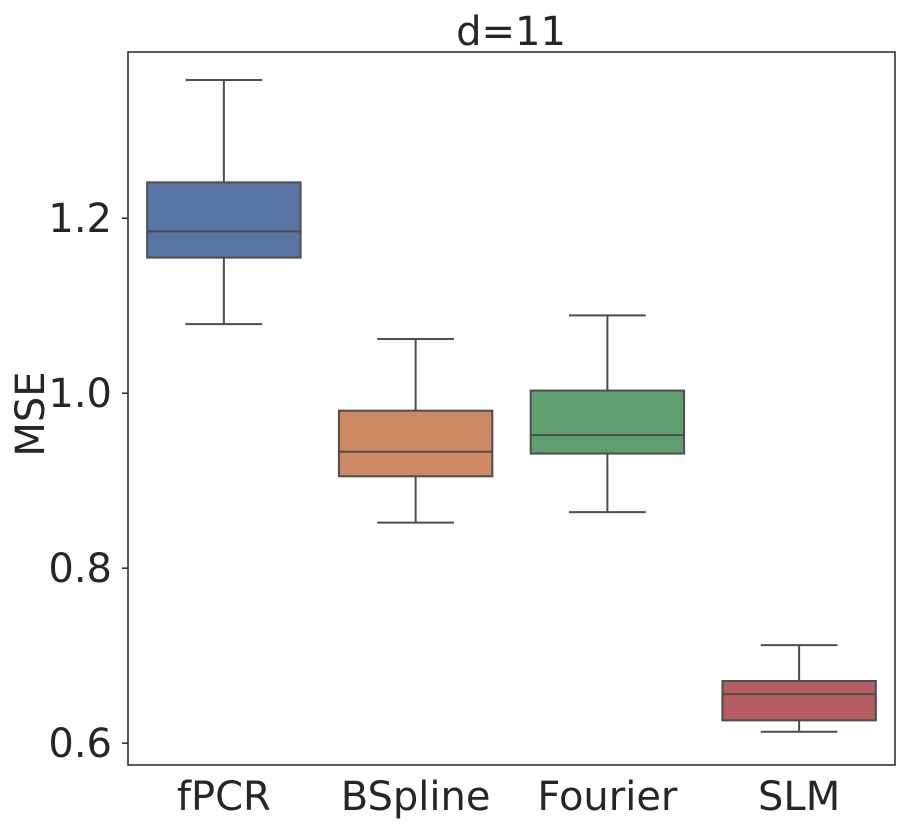 This screenshot has width=920, height=830. I want to click on x-tick-label: BSpline, so click(416, 797).